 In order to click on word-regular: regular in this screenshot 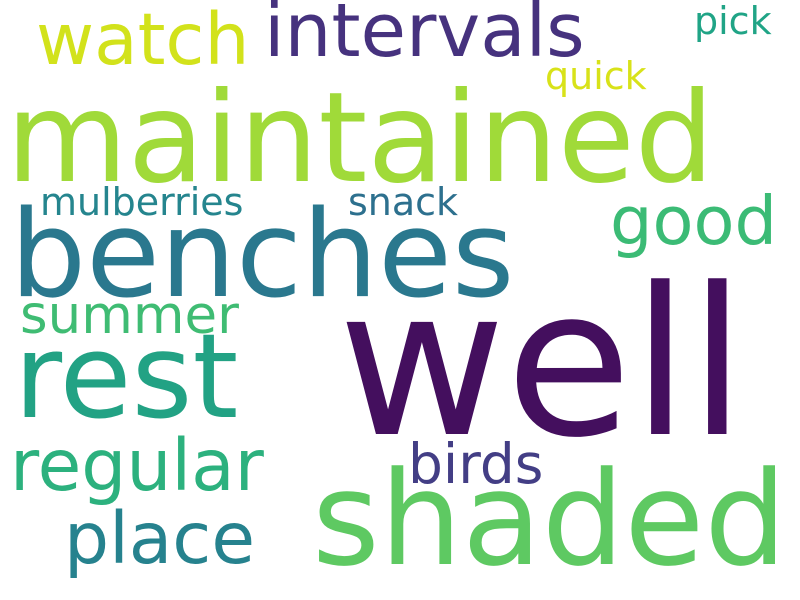, I will do `click(137, 465)`.